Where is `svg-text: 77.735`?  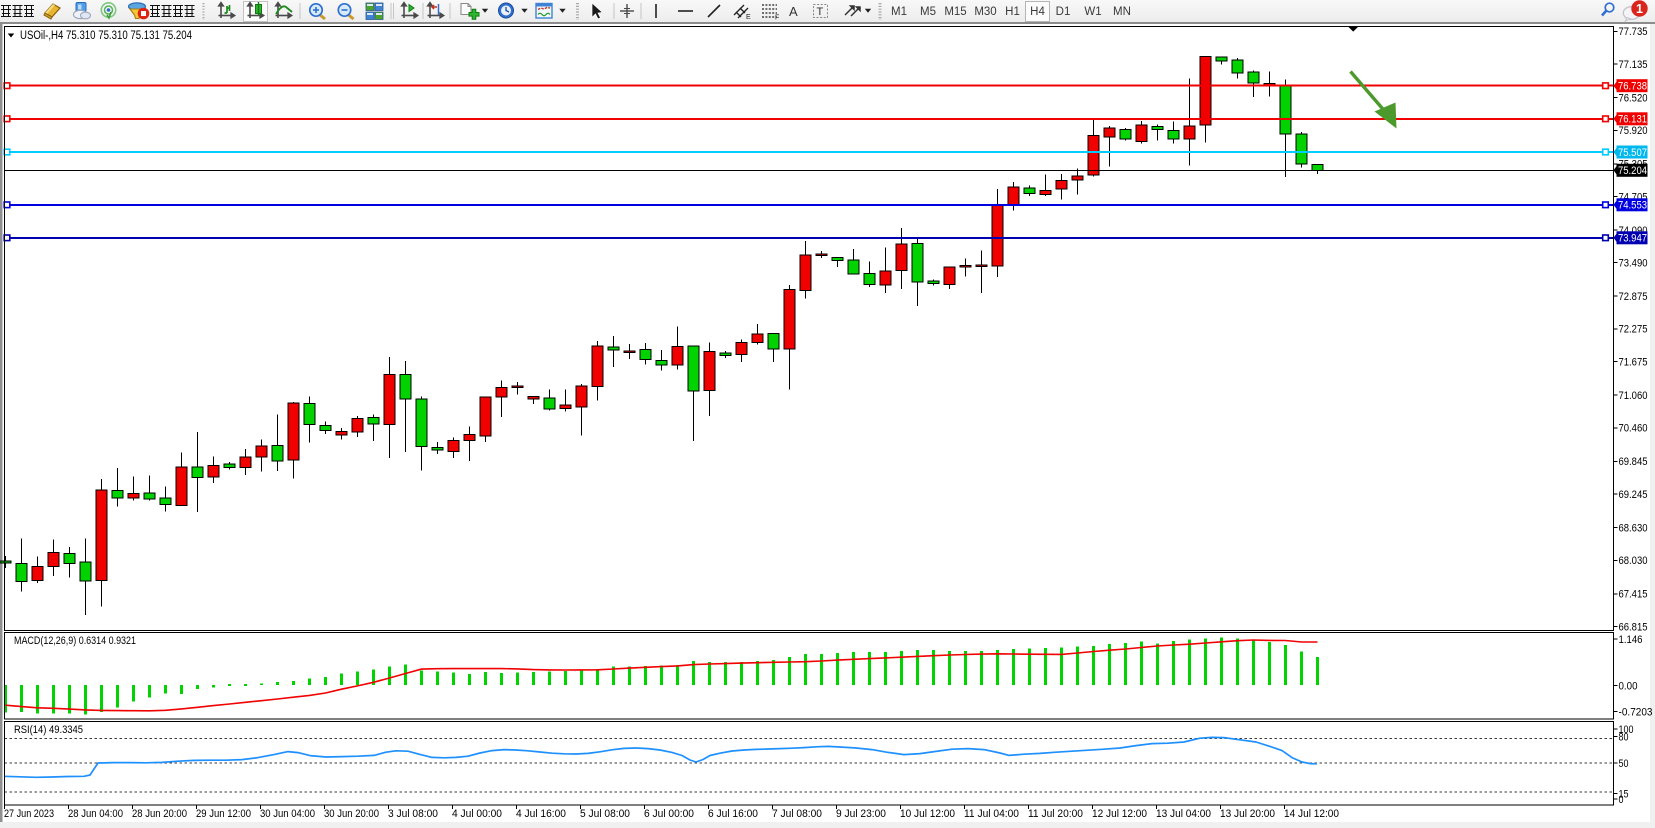
svg-text: 77.735 is located at coordinates (1633, 32).